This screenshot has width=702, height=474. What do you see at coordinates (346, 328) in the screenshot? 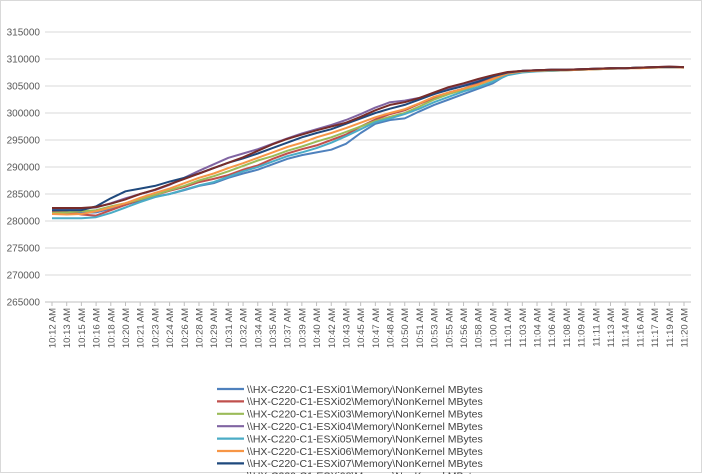
I see `x-tick-label: 10:43 AM` at bounding box center [346, 328].